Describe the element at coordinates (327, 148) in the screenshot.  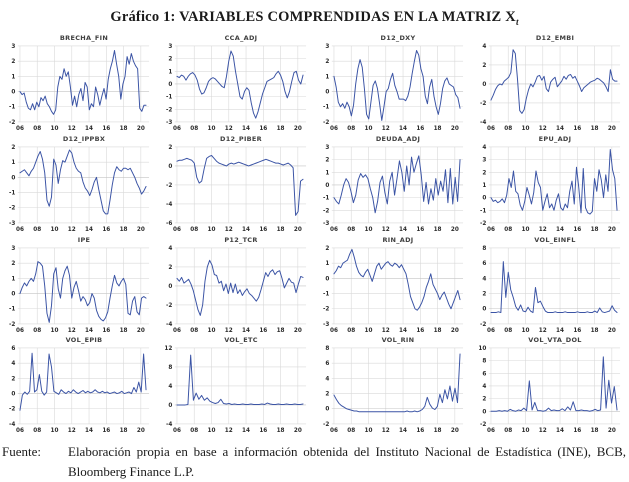
I see `y-tick-label: 3` at that location.